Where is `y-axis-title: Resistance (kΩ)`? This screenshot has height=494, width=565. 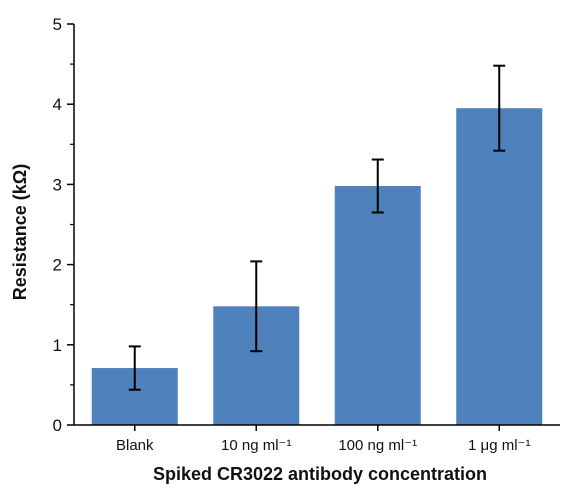 y-axis-title: Resistance (kΩ) is located at coordinates (20, 232).